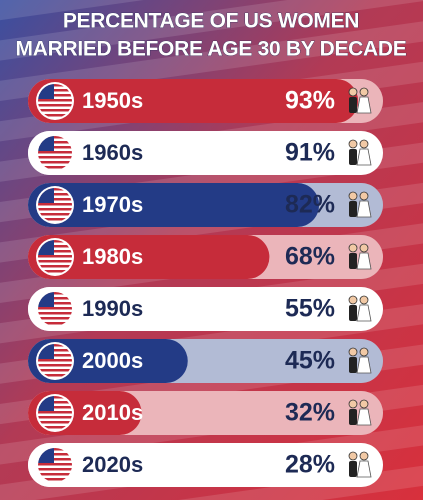  Describe the element at coordinates (112, 464) in the screenshot. I see `category-label: 2020s` at that location.